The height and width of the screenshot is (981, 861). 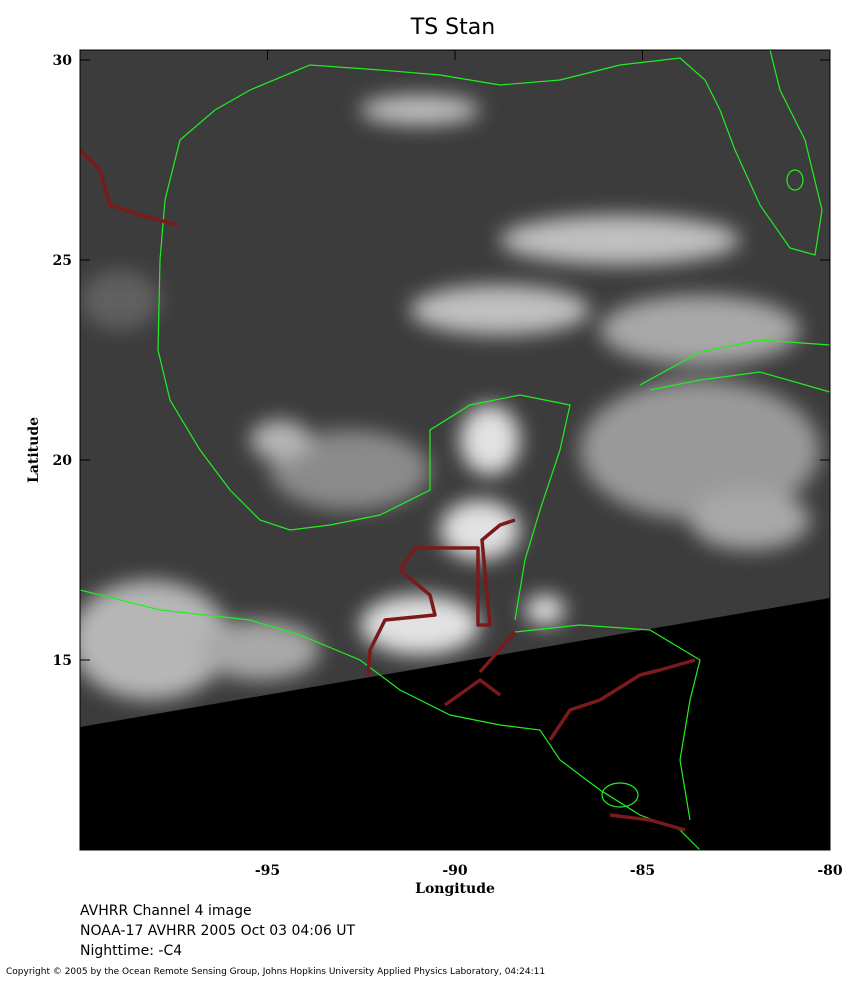 What do you see at coordinates (166, 911) in the screenshot?
I see `caption-line: AVHRR Channel 4 image` at bounding box center [166, 911].